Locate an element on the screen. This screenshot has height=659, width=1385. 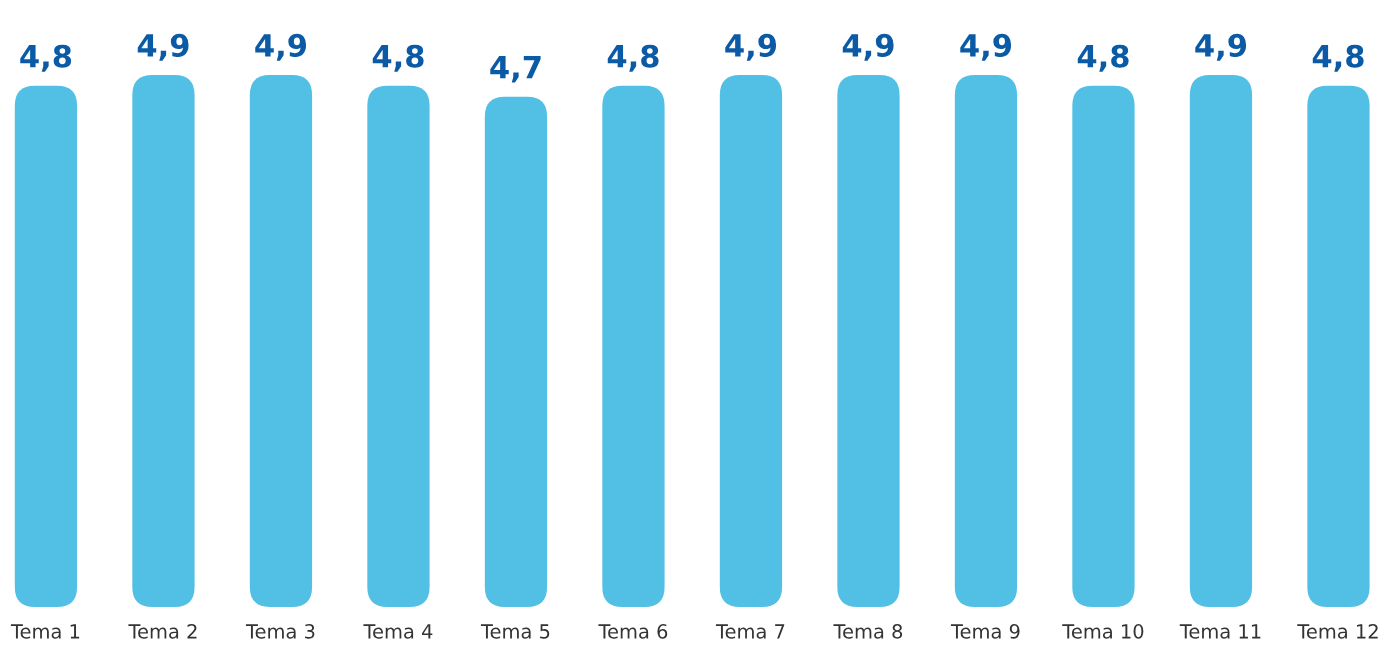
x-tick-label: Tema 4 is located at coordinates (398, 631).